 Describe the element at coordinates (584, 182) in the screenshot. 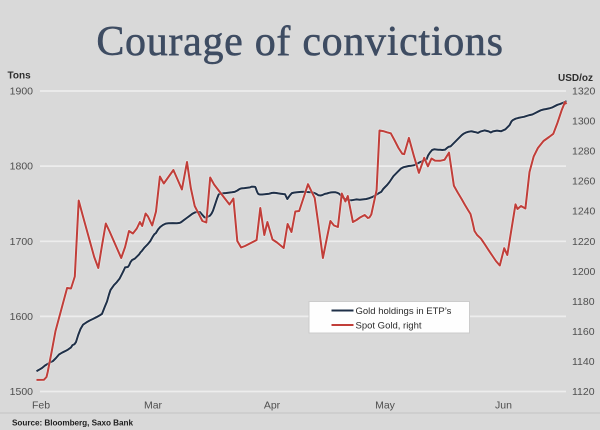

I see `svg-text: 1260` at that location.